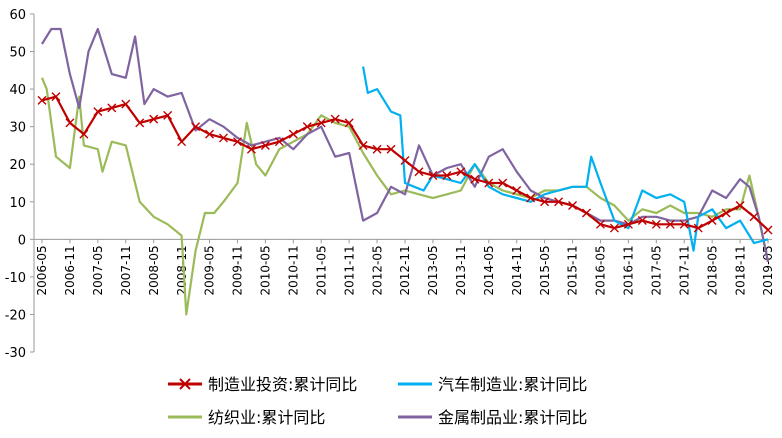 Image resolution: width=782 pixels, height=438 pixels. Describe the element at coordinates (545, 270) in the screenshot. I see `x-tick-label: 2015-05` at that location.